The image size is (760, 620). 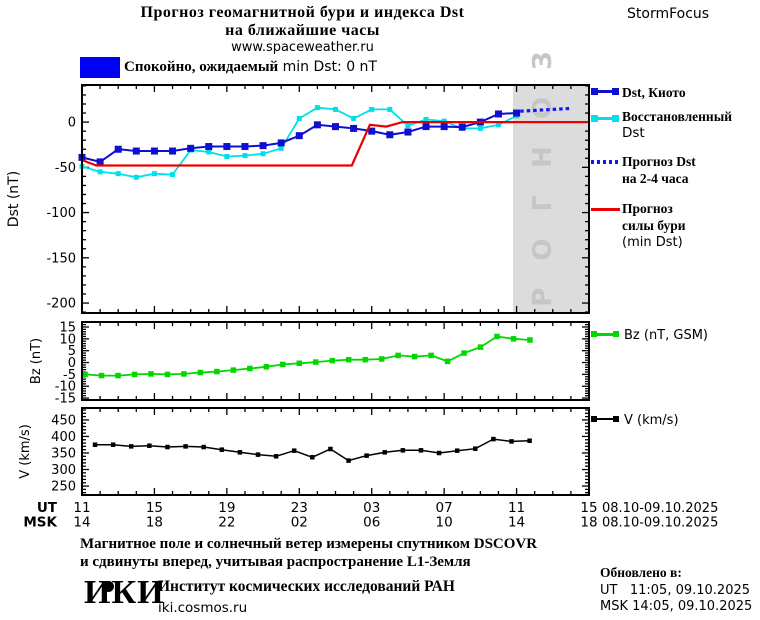 I want to click on svg-text: 350, so click(x=63, y=453).